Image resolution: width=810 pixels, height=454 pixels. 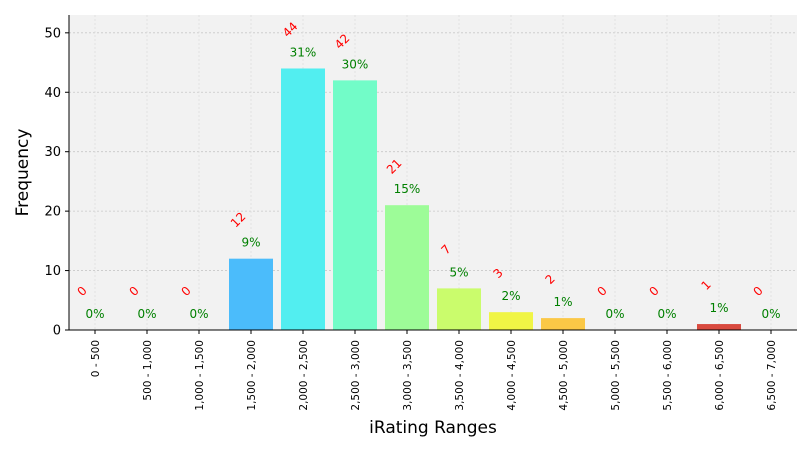 What do you see at coordinates (96, 358) in the screenshot?
I see `x-tick-label: 0 - 500` at bounding box center [96, 358].